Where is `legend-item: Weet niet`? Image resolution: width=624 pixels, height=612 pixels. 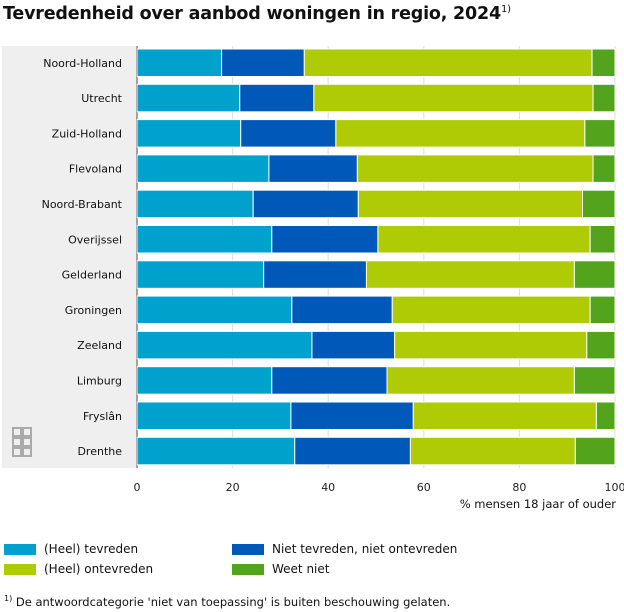
legend-item: Weet niet is located at coordinates (280, 569).